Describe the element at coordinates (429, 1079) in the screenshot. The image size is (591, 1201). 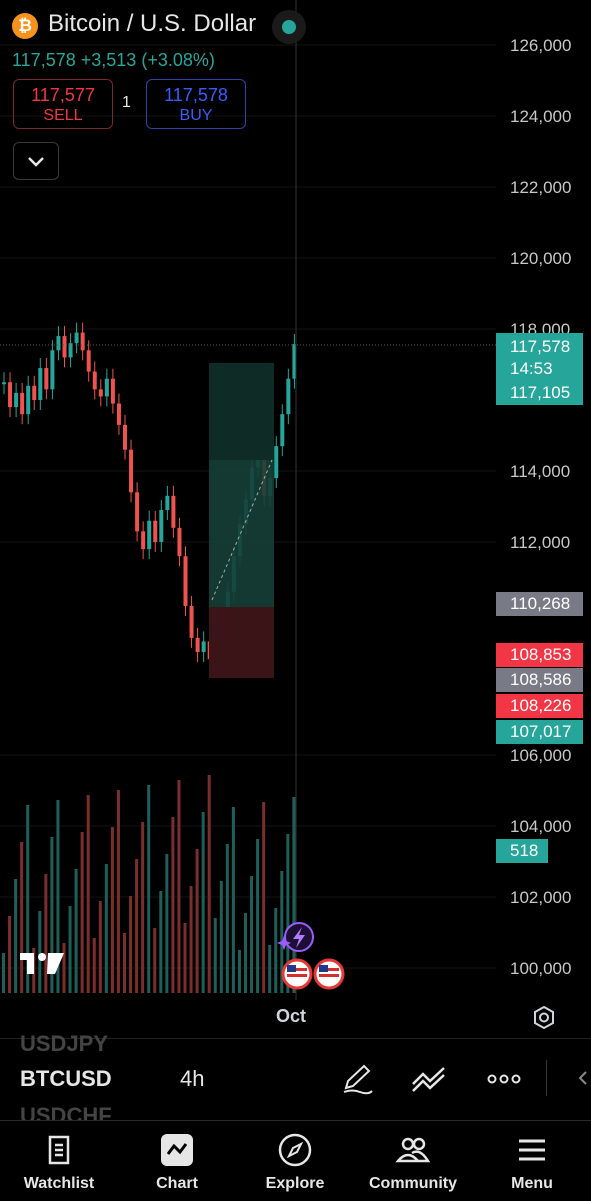
I see `indicators-icon` at that location.